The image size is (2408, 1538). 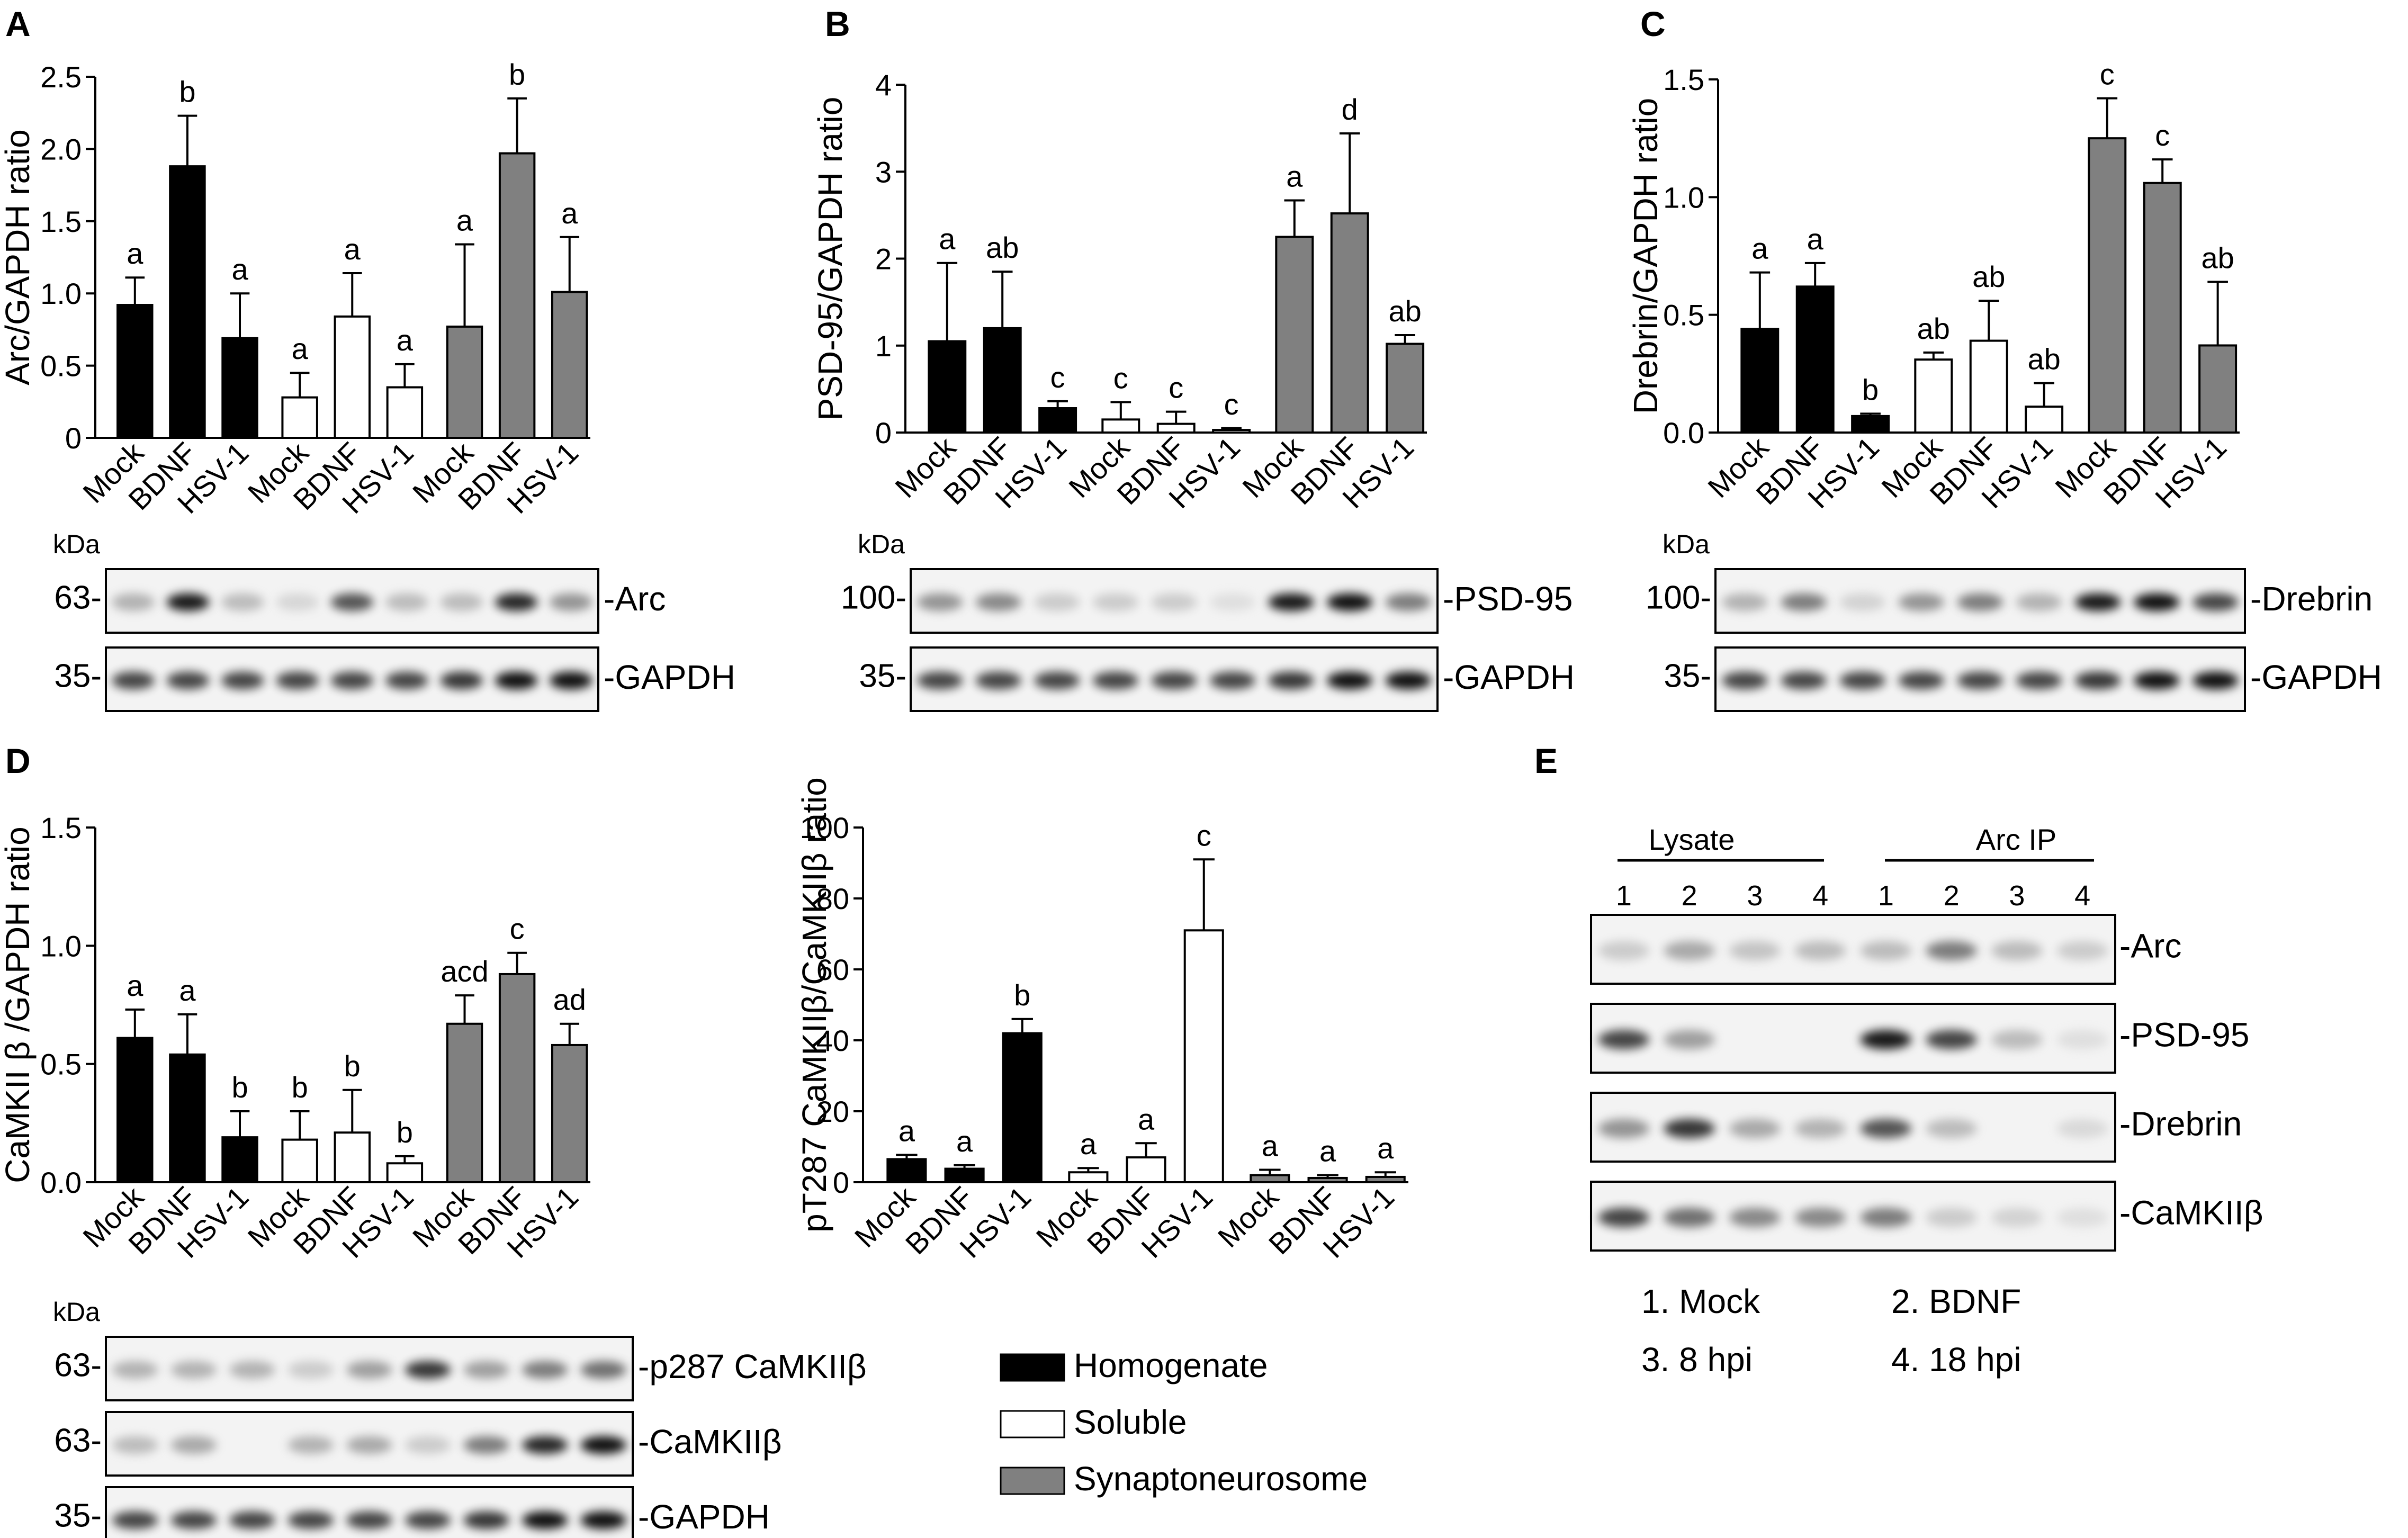 I want to click on lane-number: 1, so click(x=1886, y=896).